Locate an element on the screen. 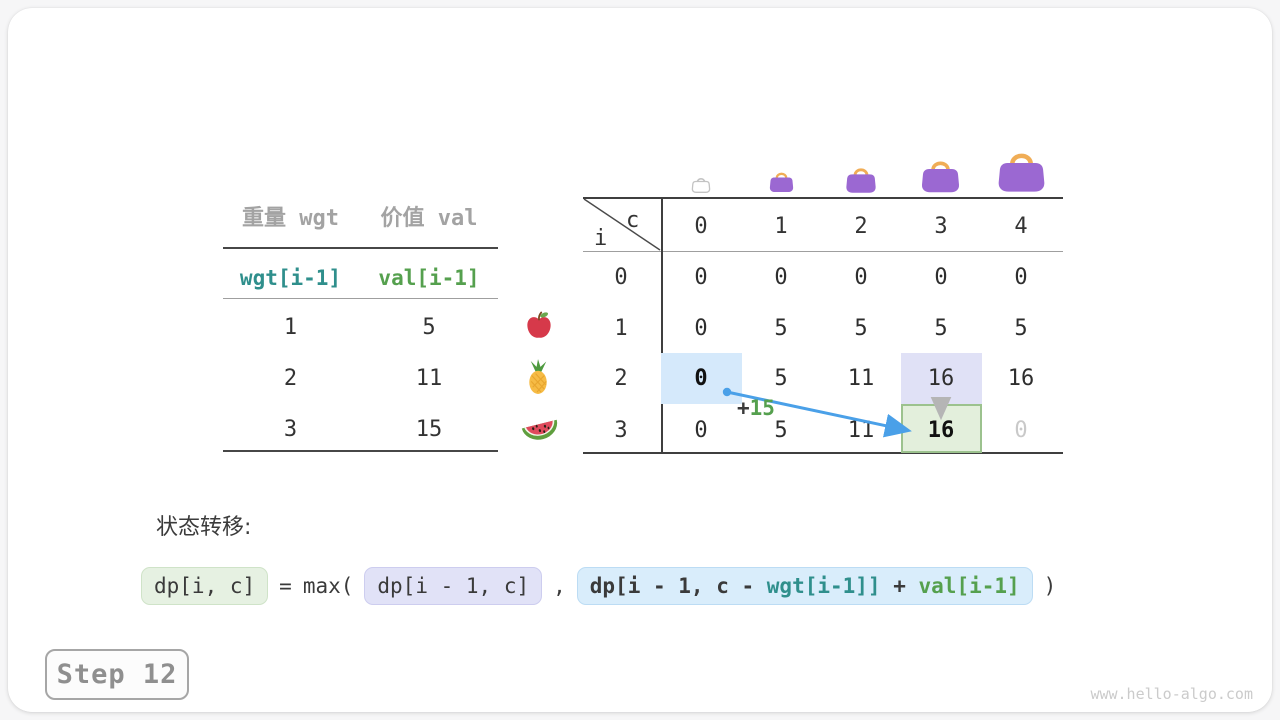 The image size is (1280, 720). watermark: www.hello-algo.com is located at coordinates (1171, 694).